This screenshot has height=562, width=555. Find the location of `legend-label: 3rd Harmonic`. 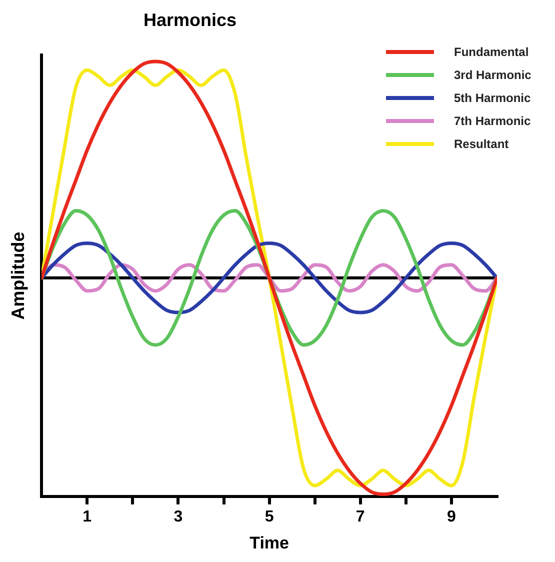

legend-label: 3rd Harmonic is located at coordinates (493, 75).